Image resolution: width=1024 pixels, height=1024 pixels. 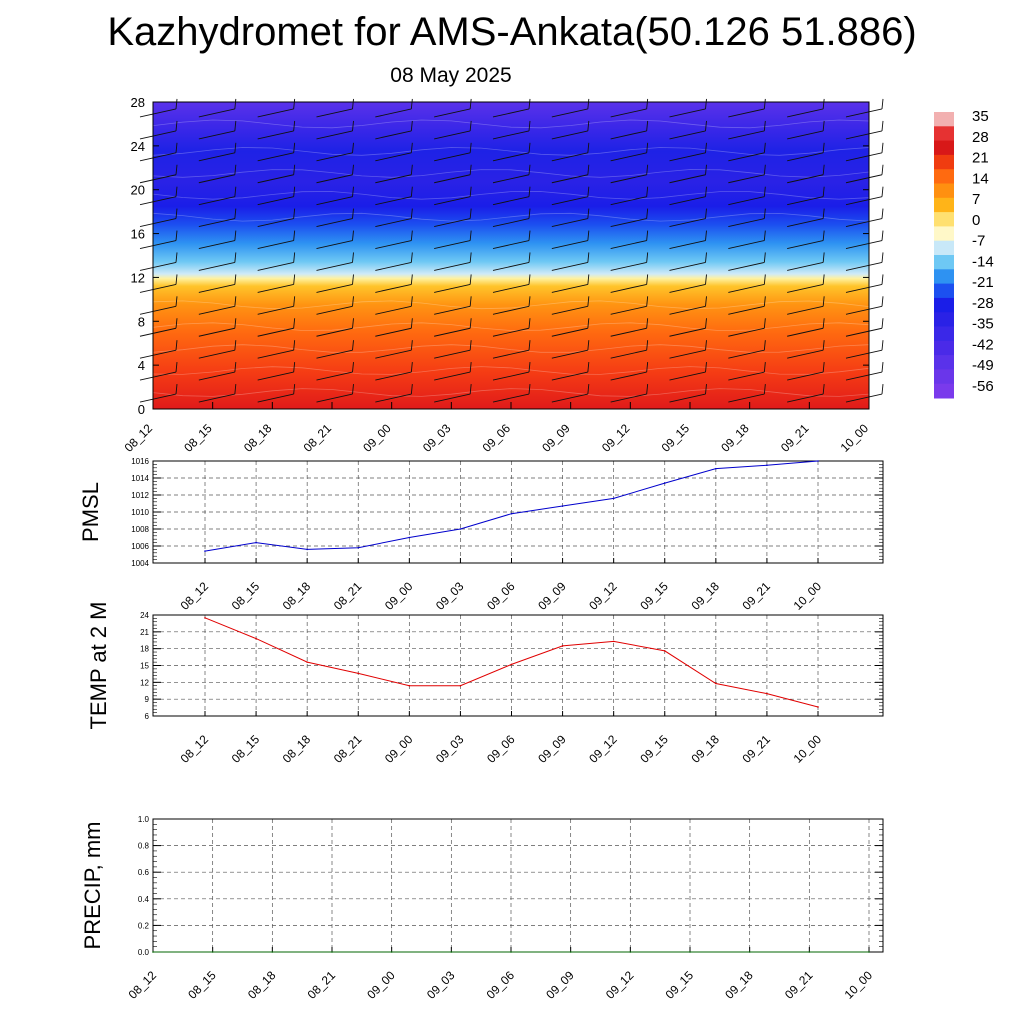 What do you see at coordinates (144, 666) in the screenshot?
I see `y-tick-label: 15` at bounding box center [144, 666].